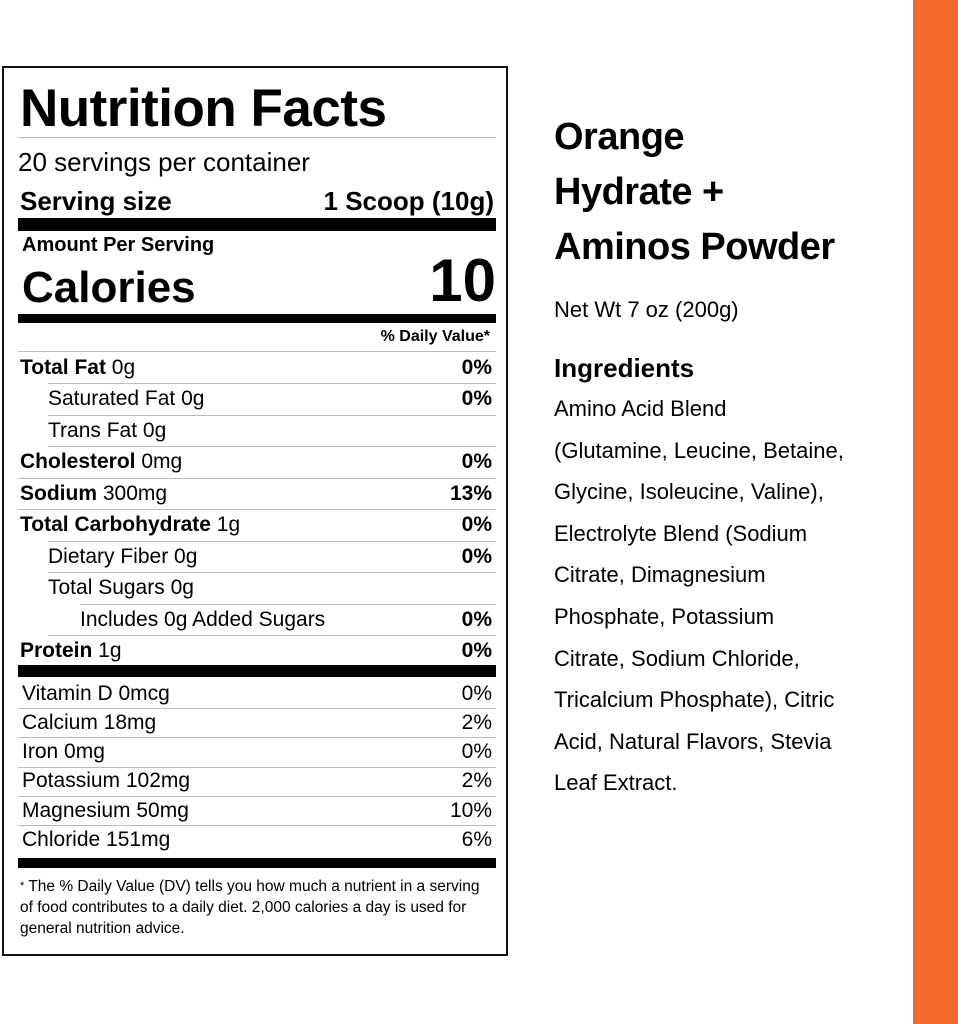 The height and width of the screenshot is (1024, 958). Describe the element at coordinates (681, 533) in the screenshot. I see `ingredients-line: Electrolyte Blend (Sodium` at that location.